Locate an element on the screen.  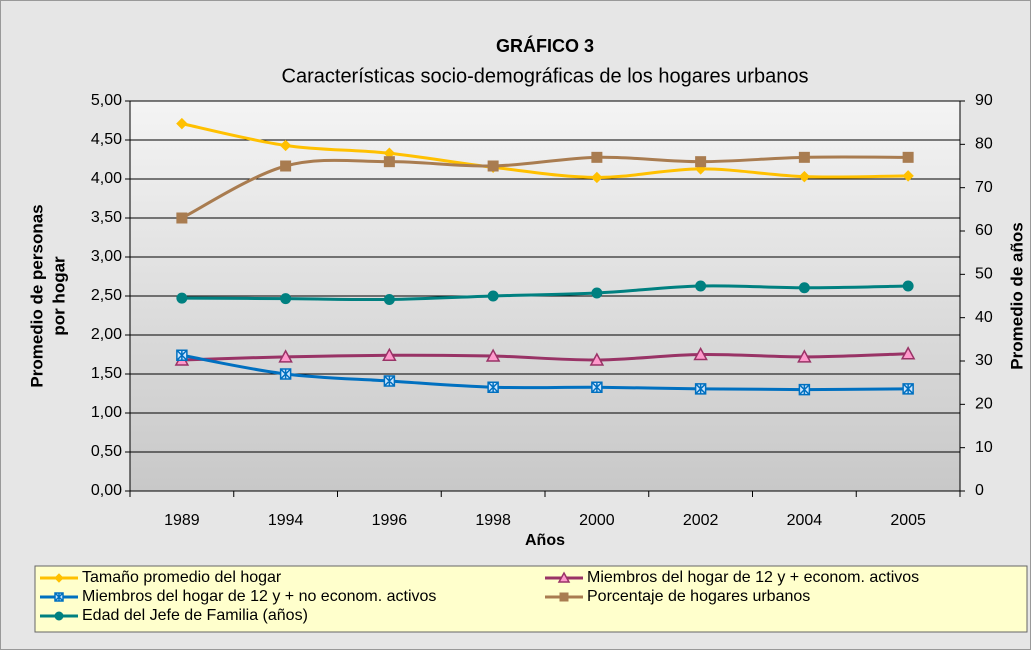
y2-axis-title: Promedio de años is located at coordinates (1016, 295).